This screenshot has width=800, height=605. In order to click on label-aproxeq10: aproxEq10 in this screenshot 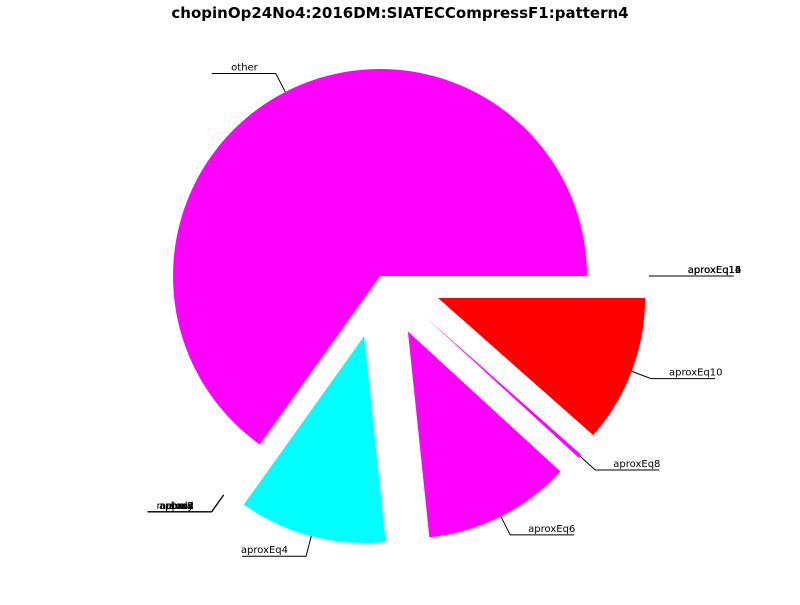, I will do `click(696, 373)`.